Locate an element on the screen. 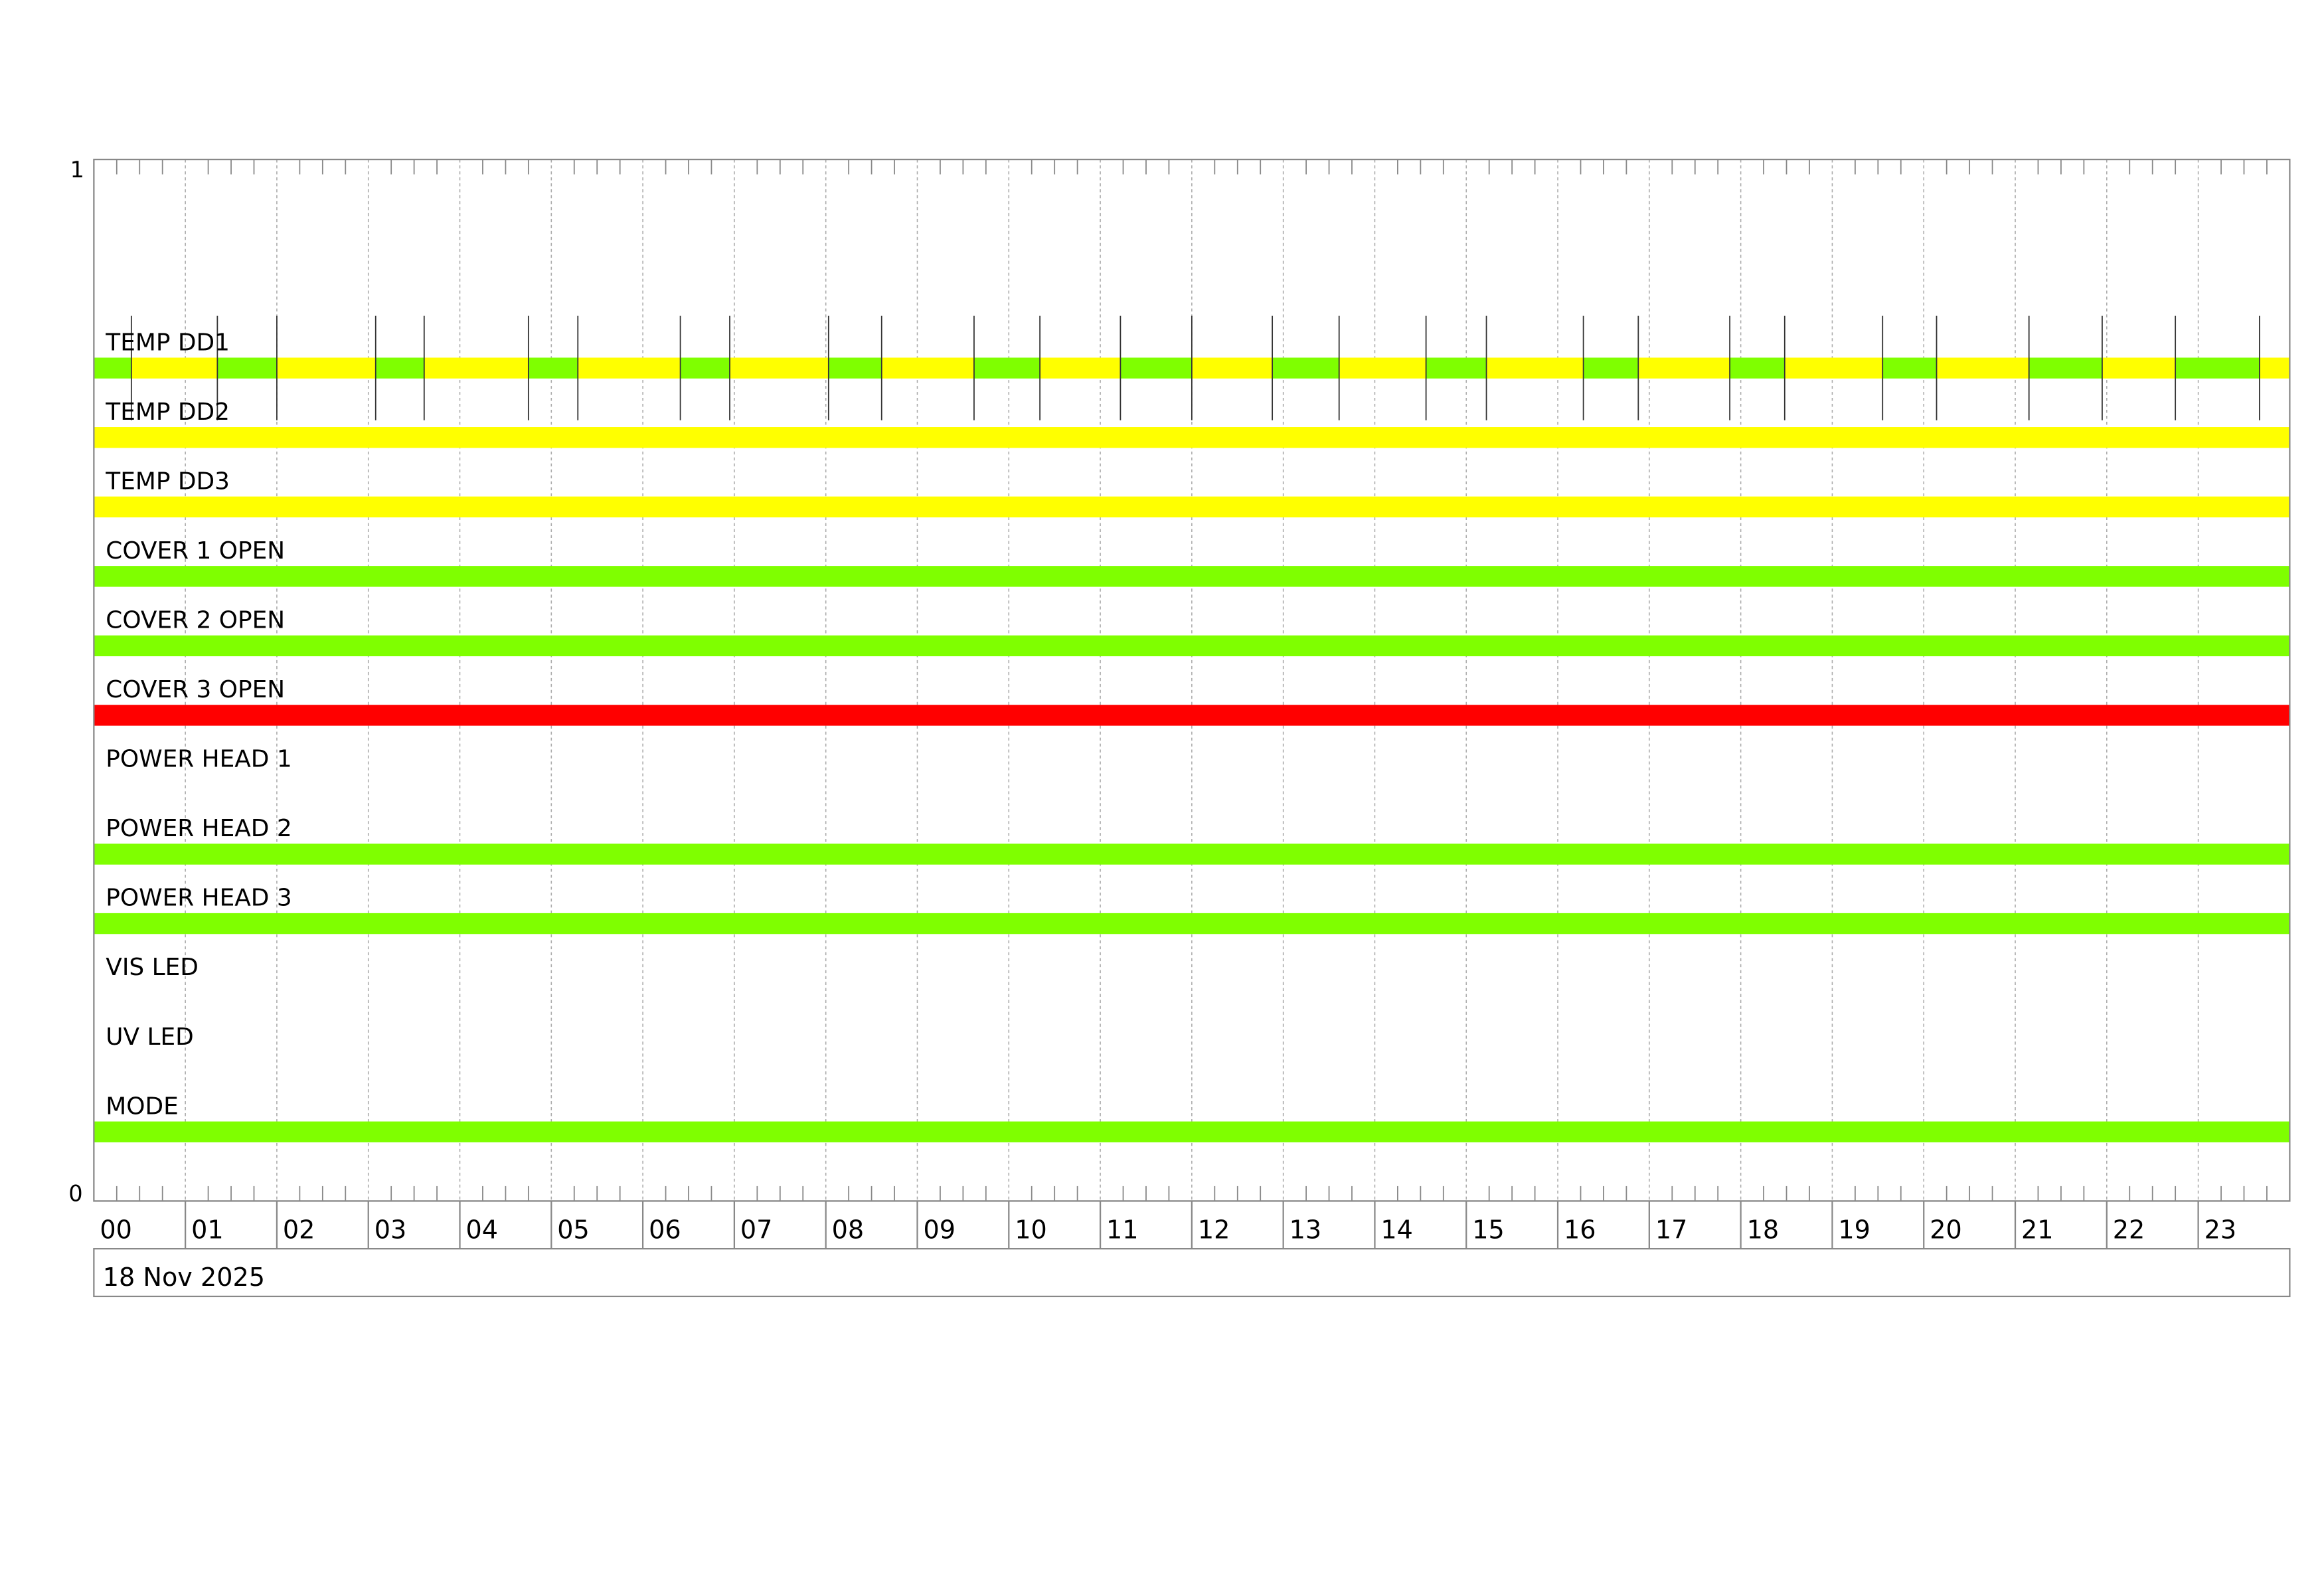  row-label: COVER 1 OPEN is located at coordinates (196, 551).